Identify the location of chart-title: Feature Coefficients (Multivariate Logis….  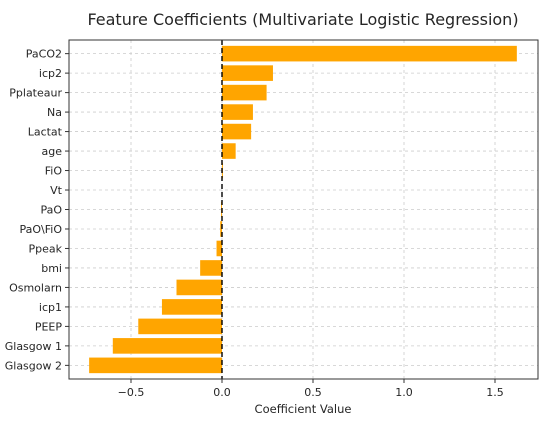
(302, 19).